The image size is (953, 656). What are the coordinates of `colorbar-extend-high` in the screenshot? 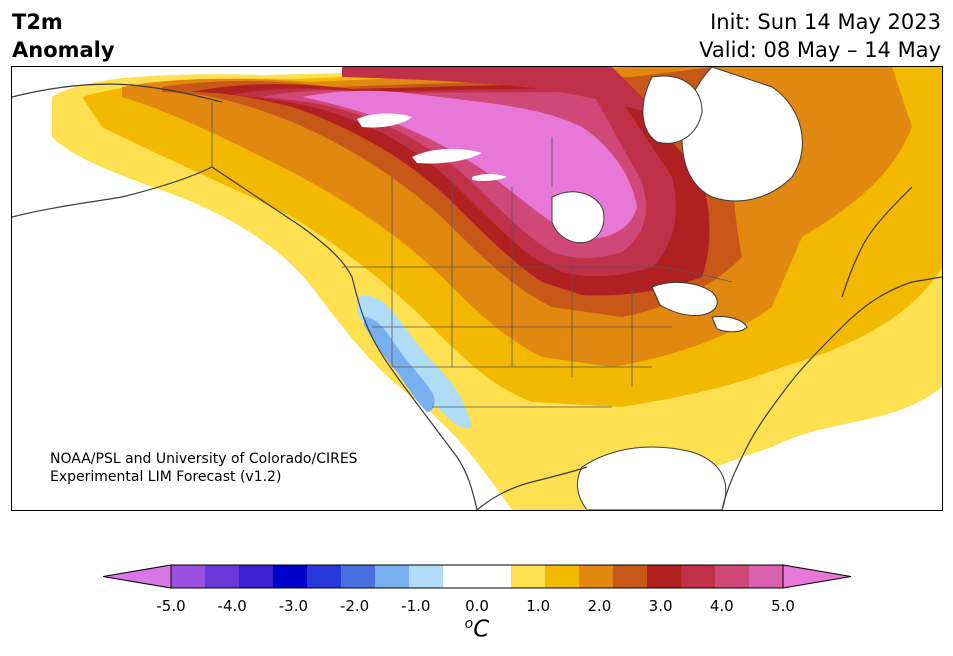 It's located at (817, 576).